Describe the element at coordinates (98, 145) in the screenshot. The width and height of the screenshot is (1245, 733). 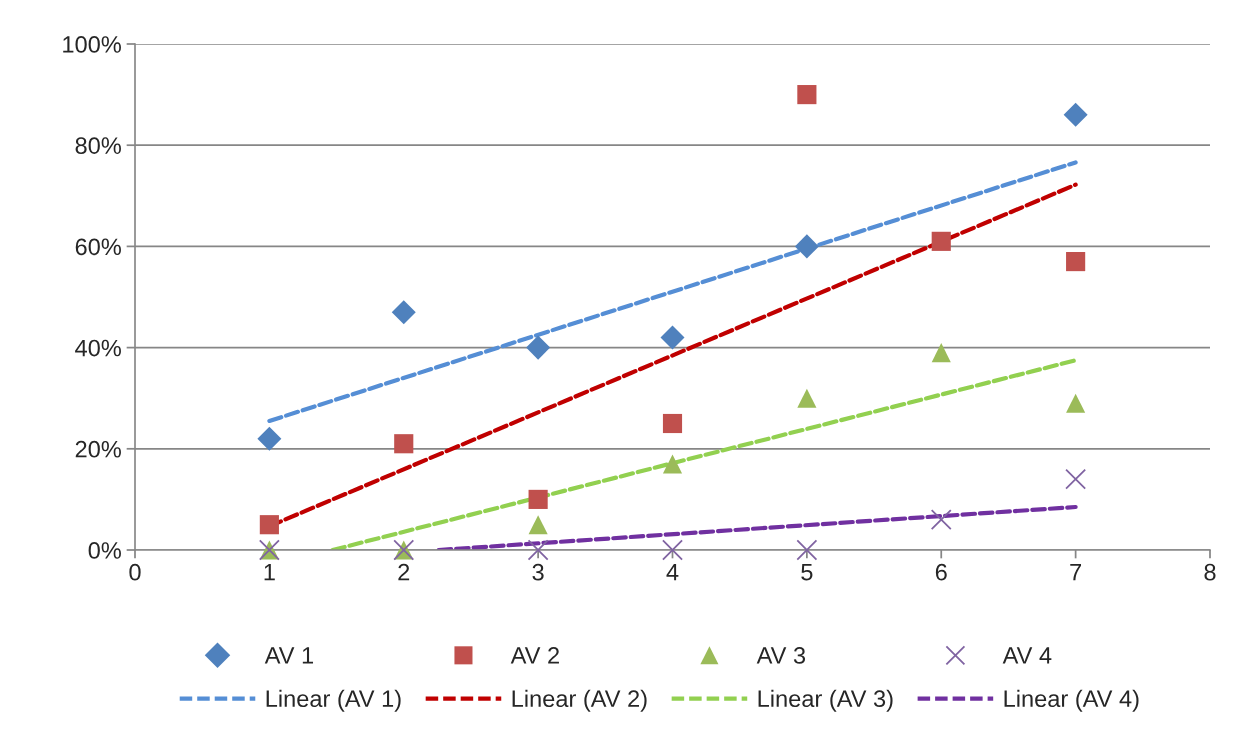
I see `y-tick-label: 80%` at that location.